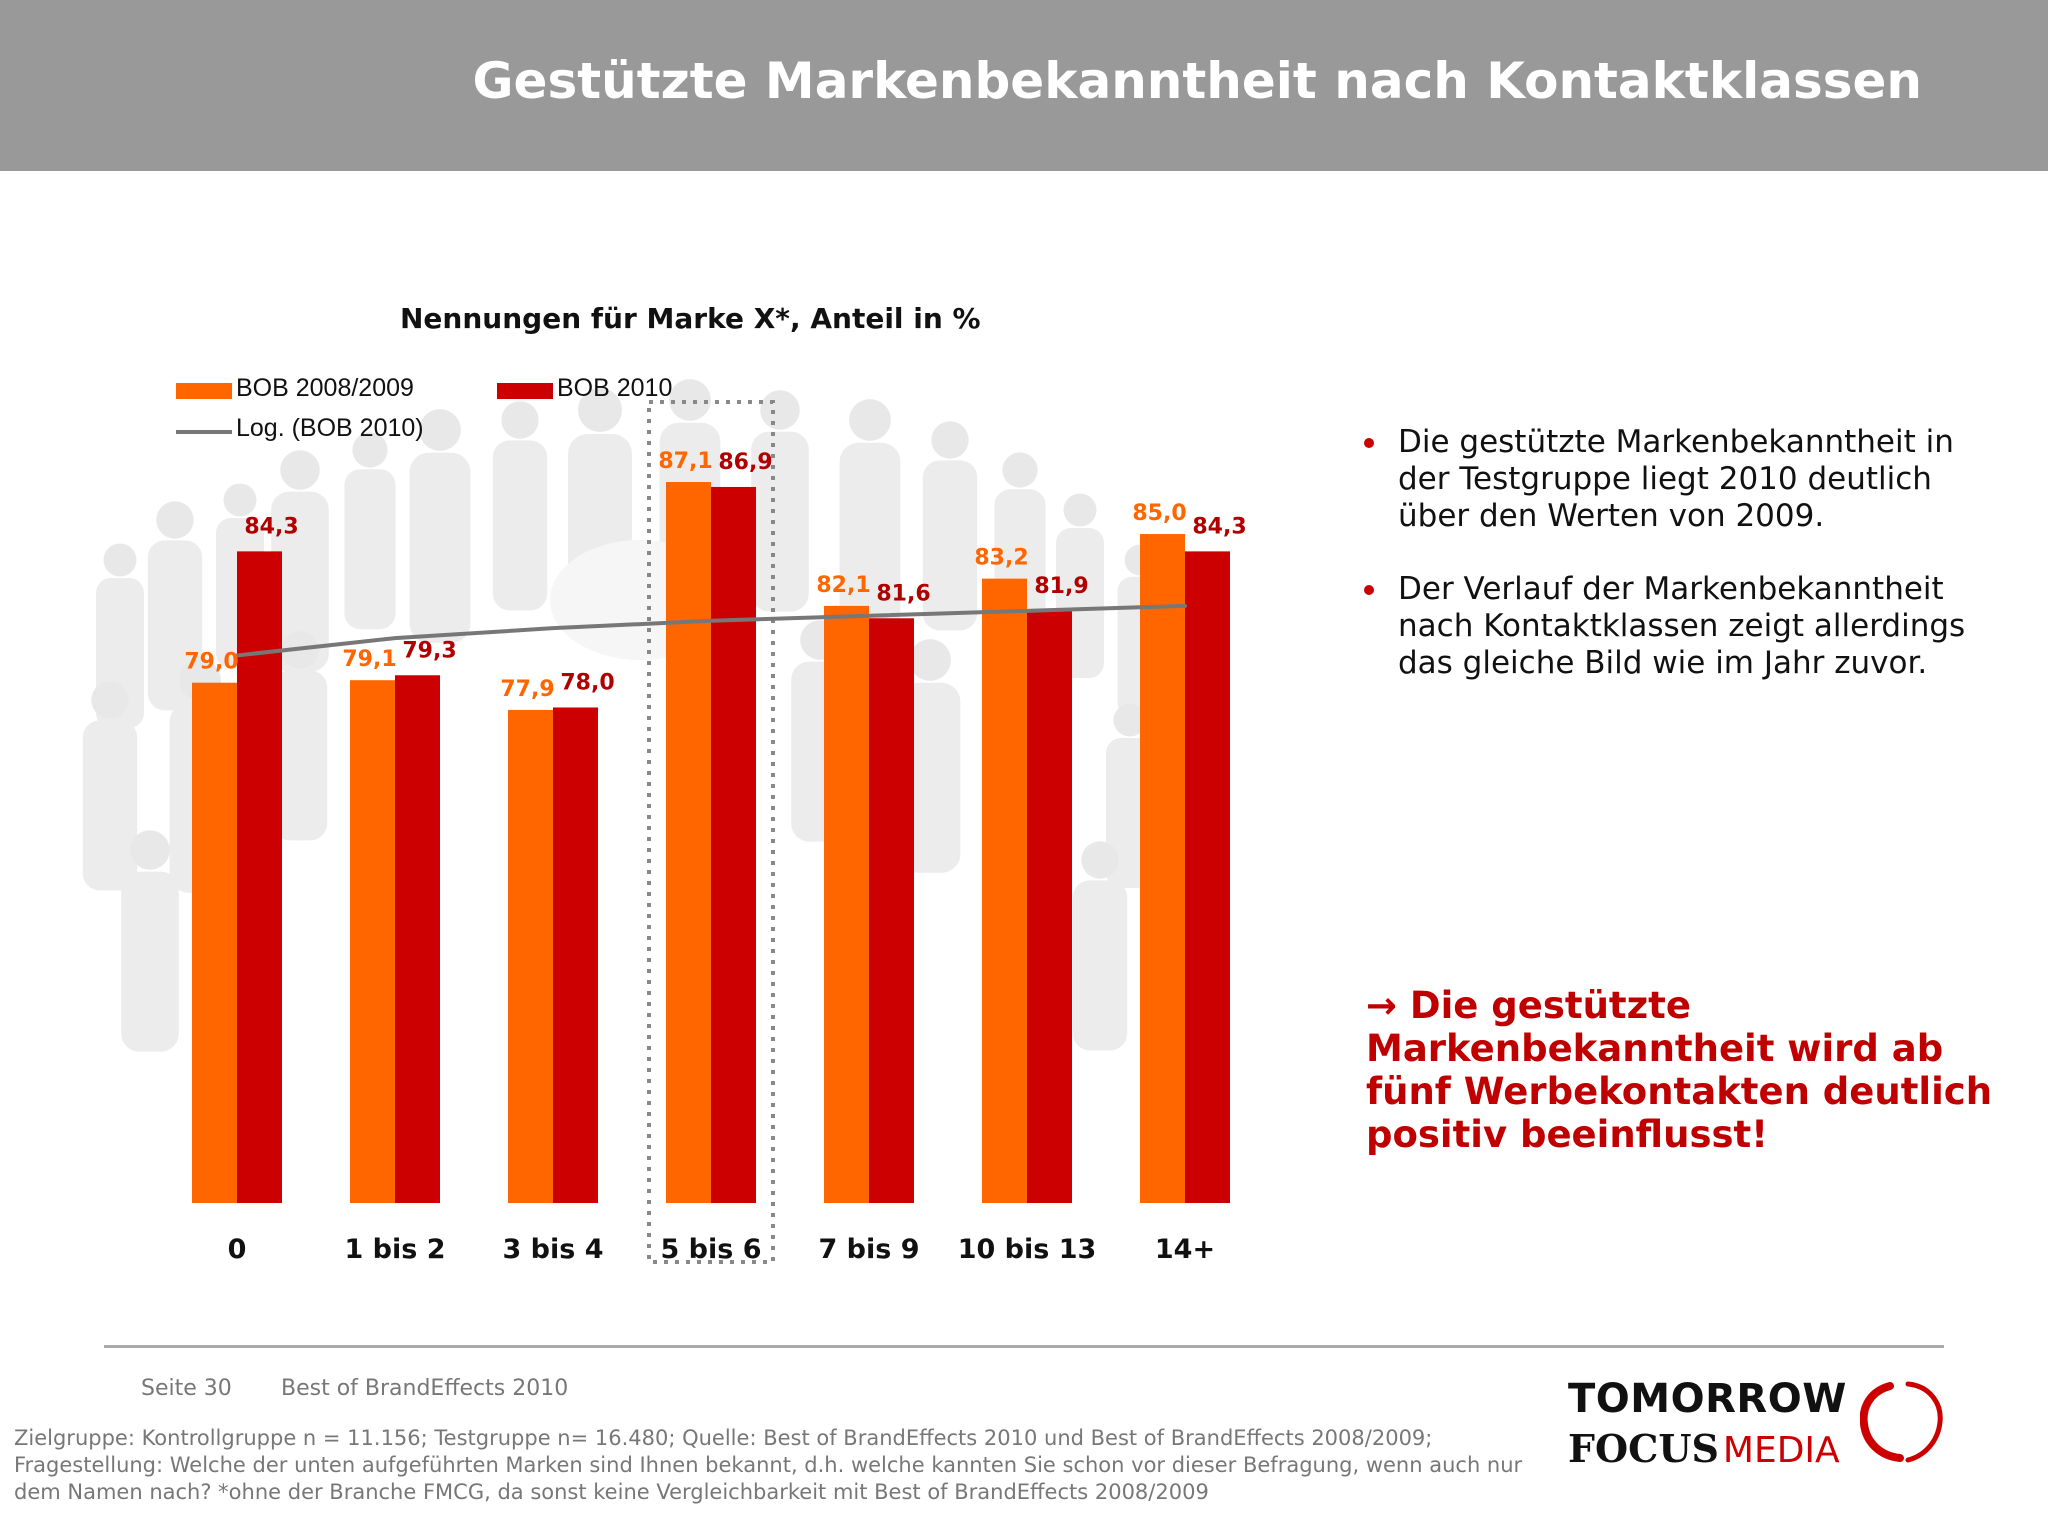 The width and height of the screenshot is (2048, 1536). What do you see at coordinates (186, 1388) in the screenshot?
I see `page-number: Seite 30` at bounding box center [186, 1388].